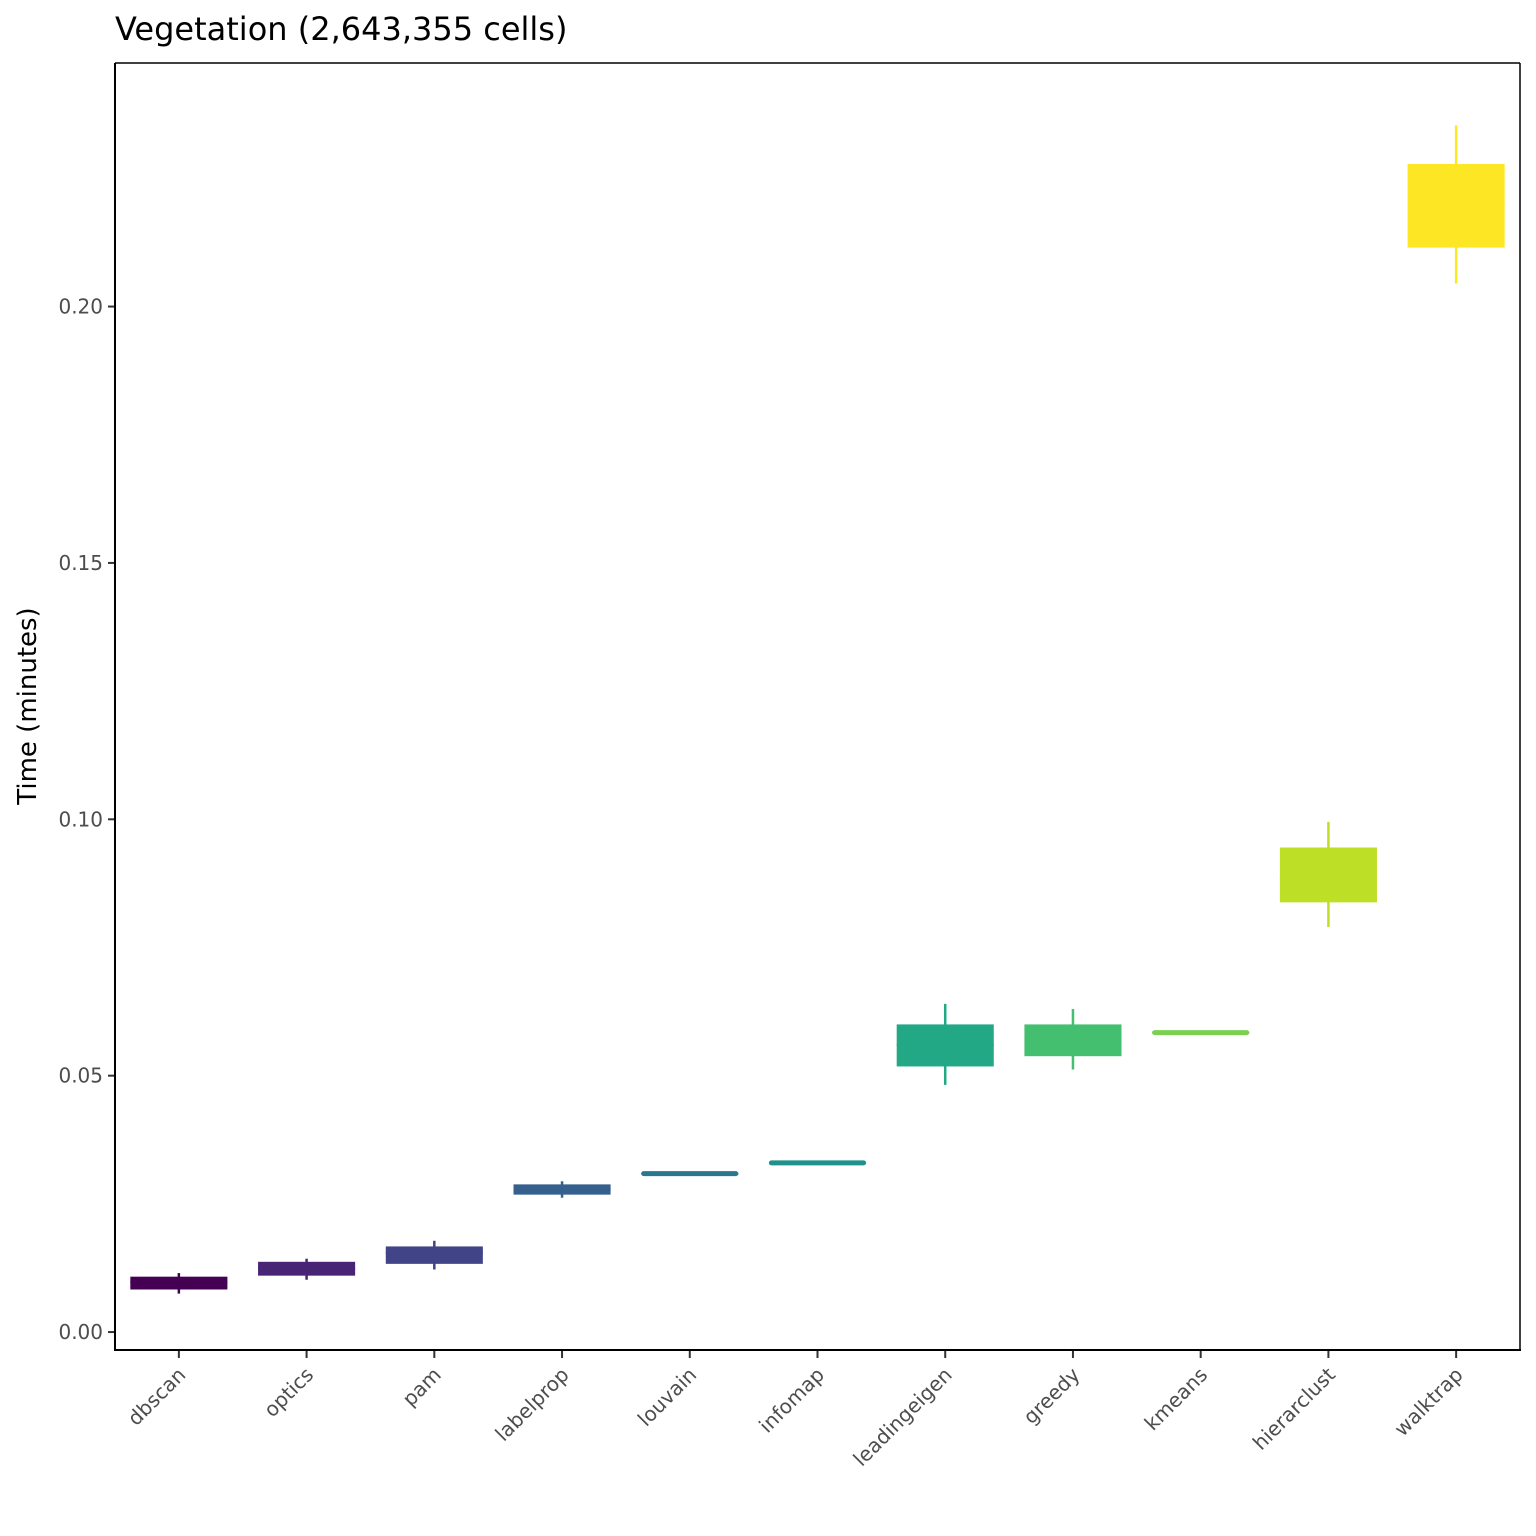 The image size is (1536, 1536). I want to click on y-axis-ticks: 0.00 0.05 0.10 0.15 0.20, so click(86, 819).